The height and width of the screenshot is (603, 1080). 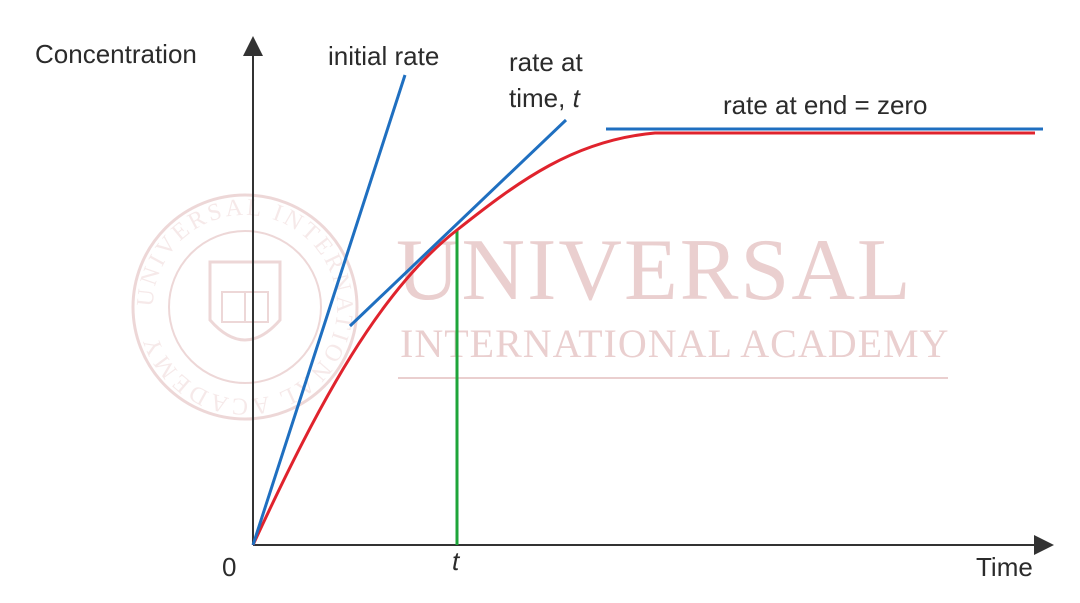 What do you see at coordinates (245, 307) in the screenshot?
I see `watermark-seal: UNIVERSAL INTERNATIONAL ACADEMY` at bounding box center [245, 307].